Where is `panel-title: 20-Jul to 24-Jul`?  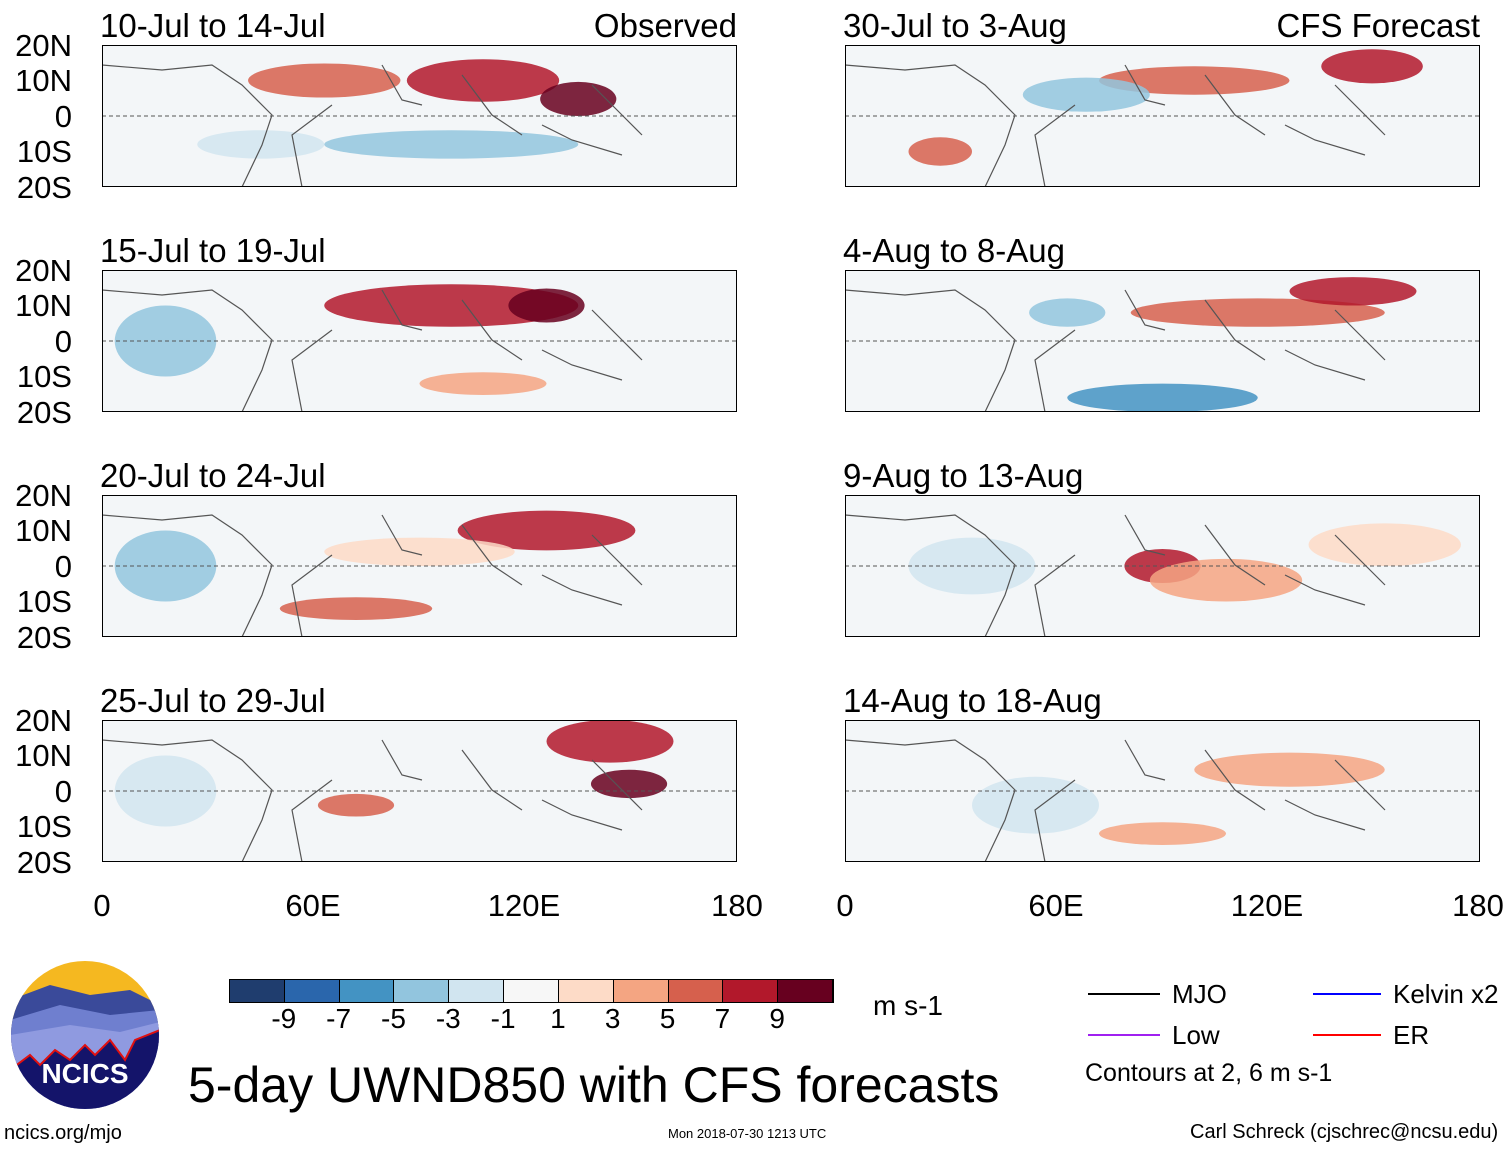 panel-title: 20-Jul to 24-Jul is located at coordinates (213, 475).